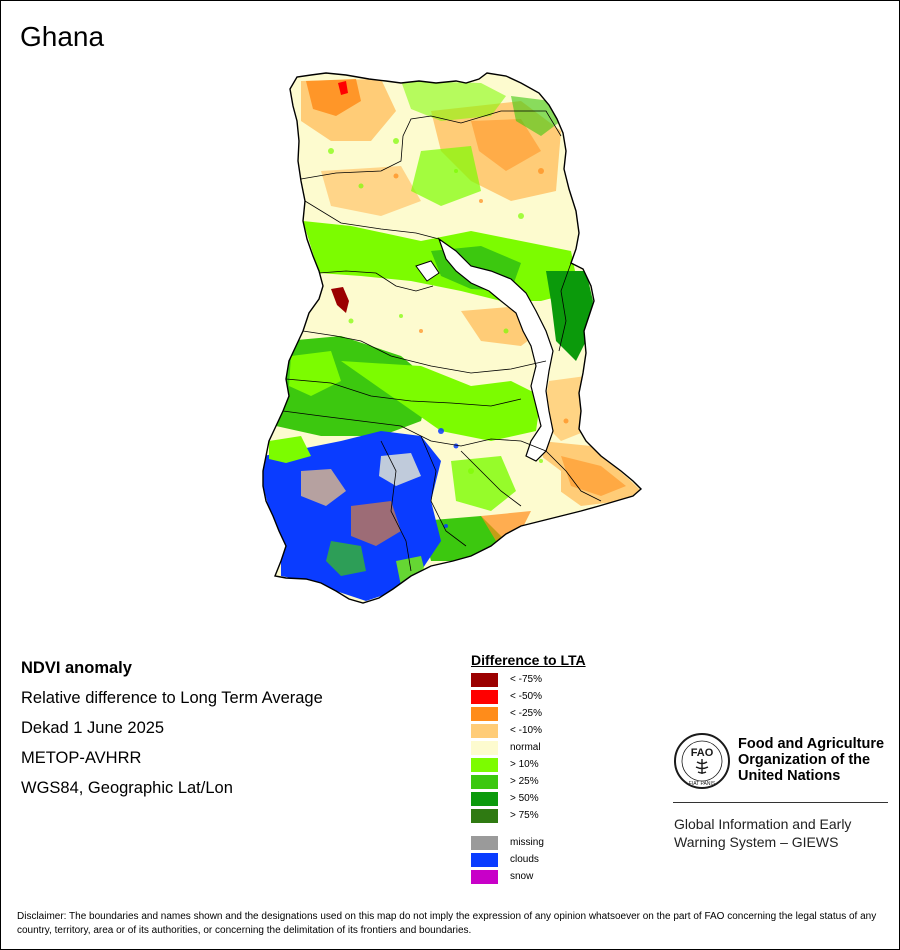  Describe the element at coordinates (702, 761) in the screenshot. I see `fao-logo: FAO FIAT PANIS` at that location.